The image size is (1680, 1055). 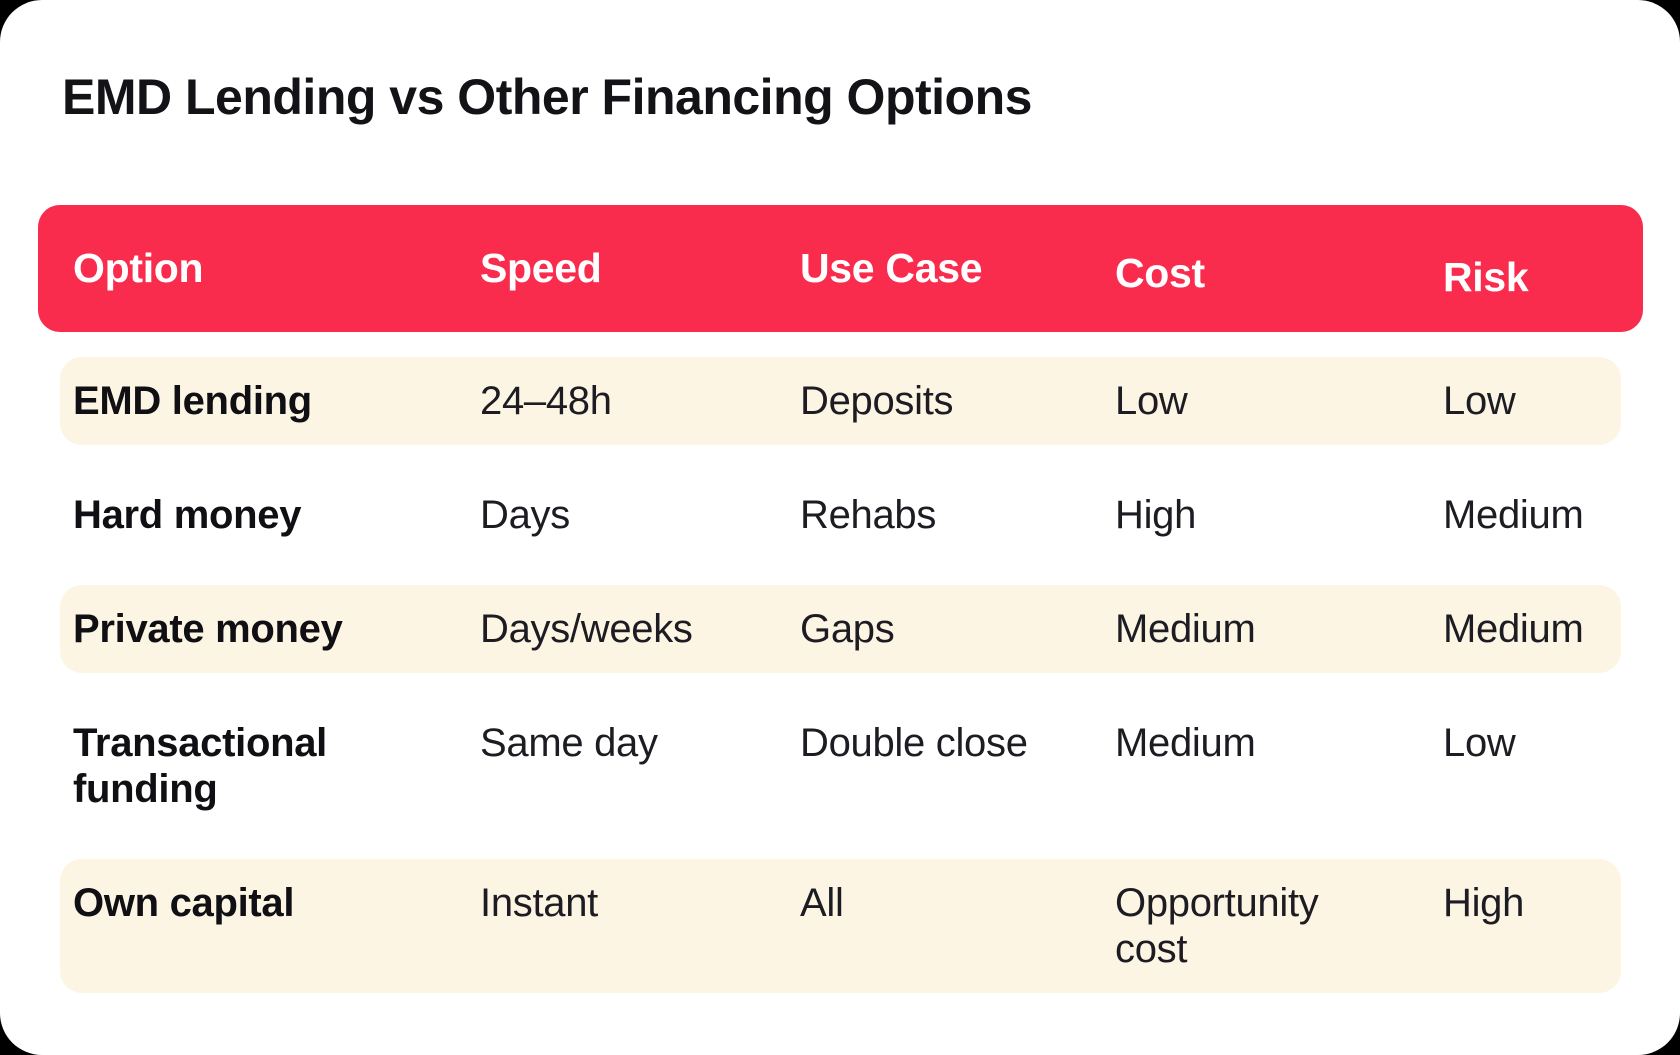 What do you see at coordinates (547, 97) in the screenshot?
I see `page-title: EMD Lending vs Other Financing Options` at bounding box center [547, 97].